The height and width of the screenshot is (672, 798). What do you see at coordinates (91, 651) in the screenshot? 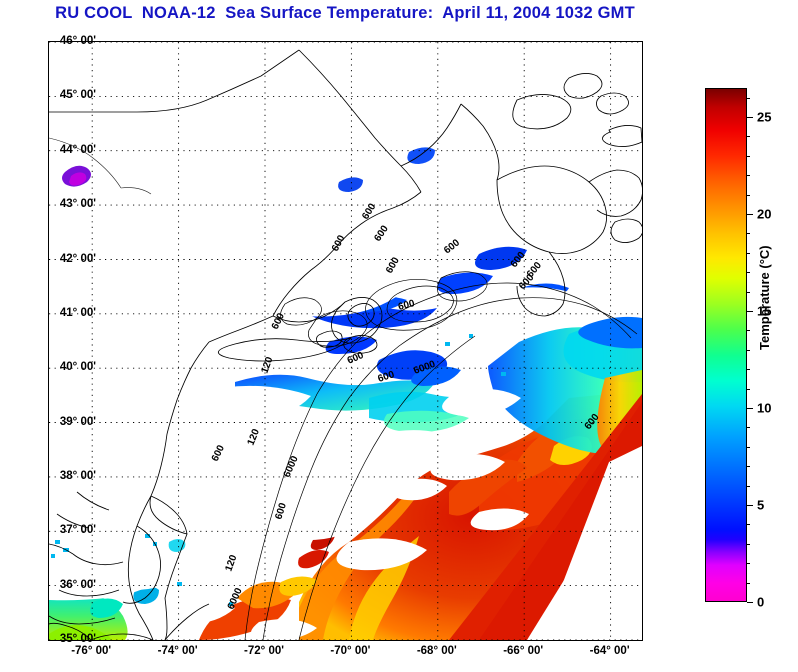
I see `x-tick-label-76: -76° 00'` at bounding box center [91, 651].